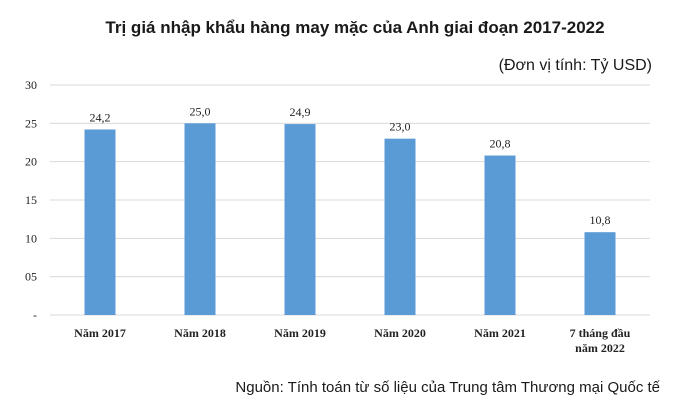 Image resolution: width=673 pixels, height=403 pixels. I want to click on x-tick-label: Năm 2021, so click(500, 333).